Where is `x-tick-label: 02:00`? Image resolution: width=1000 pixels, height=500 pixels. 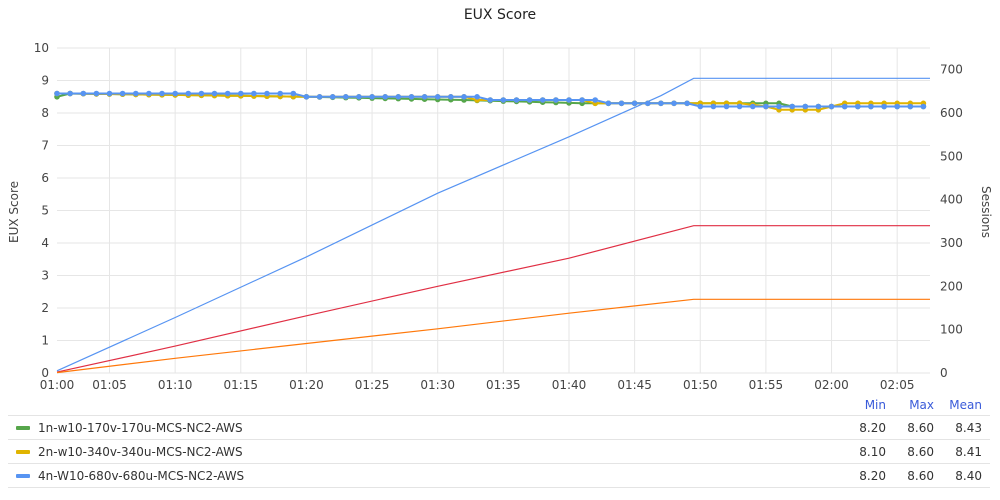 x-tick-label: 02:00 is located at coordinates (831, 385).